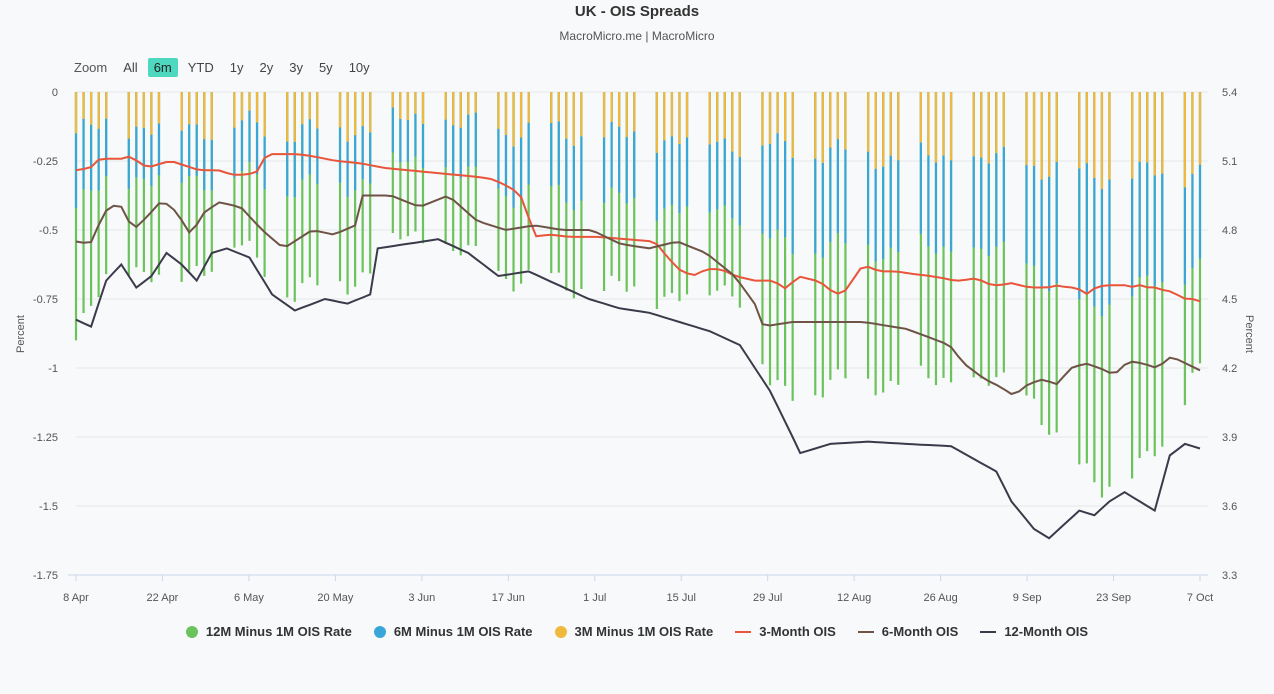 The height and width of the screenshot is (694, 1274). Describe the element at coordinates (1229, 369) in the screenshot. I see `y-right-tick-label: 4.2` at that location.